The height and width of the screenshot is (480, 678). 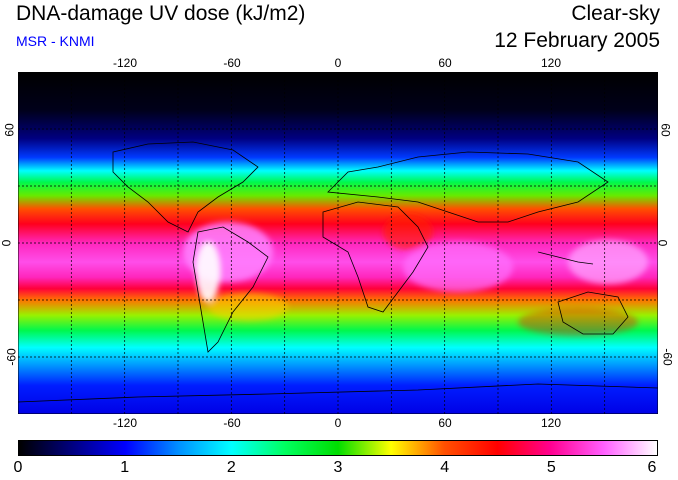 I want to click on color-scale-label: 4, so click(x=445, y=467).